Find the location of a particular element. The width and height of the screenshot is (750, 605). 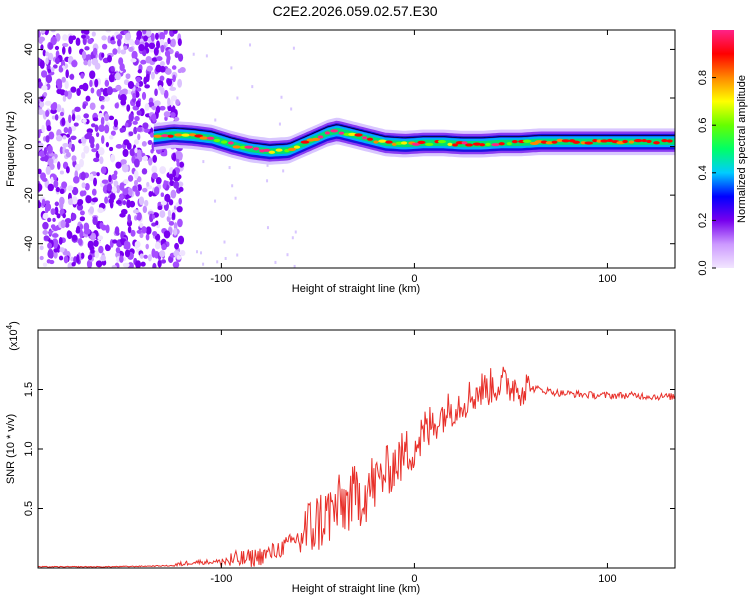

ridge-band is located at coordinates (414, 141).